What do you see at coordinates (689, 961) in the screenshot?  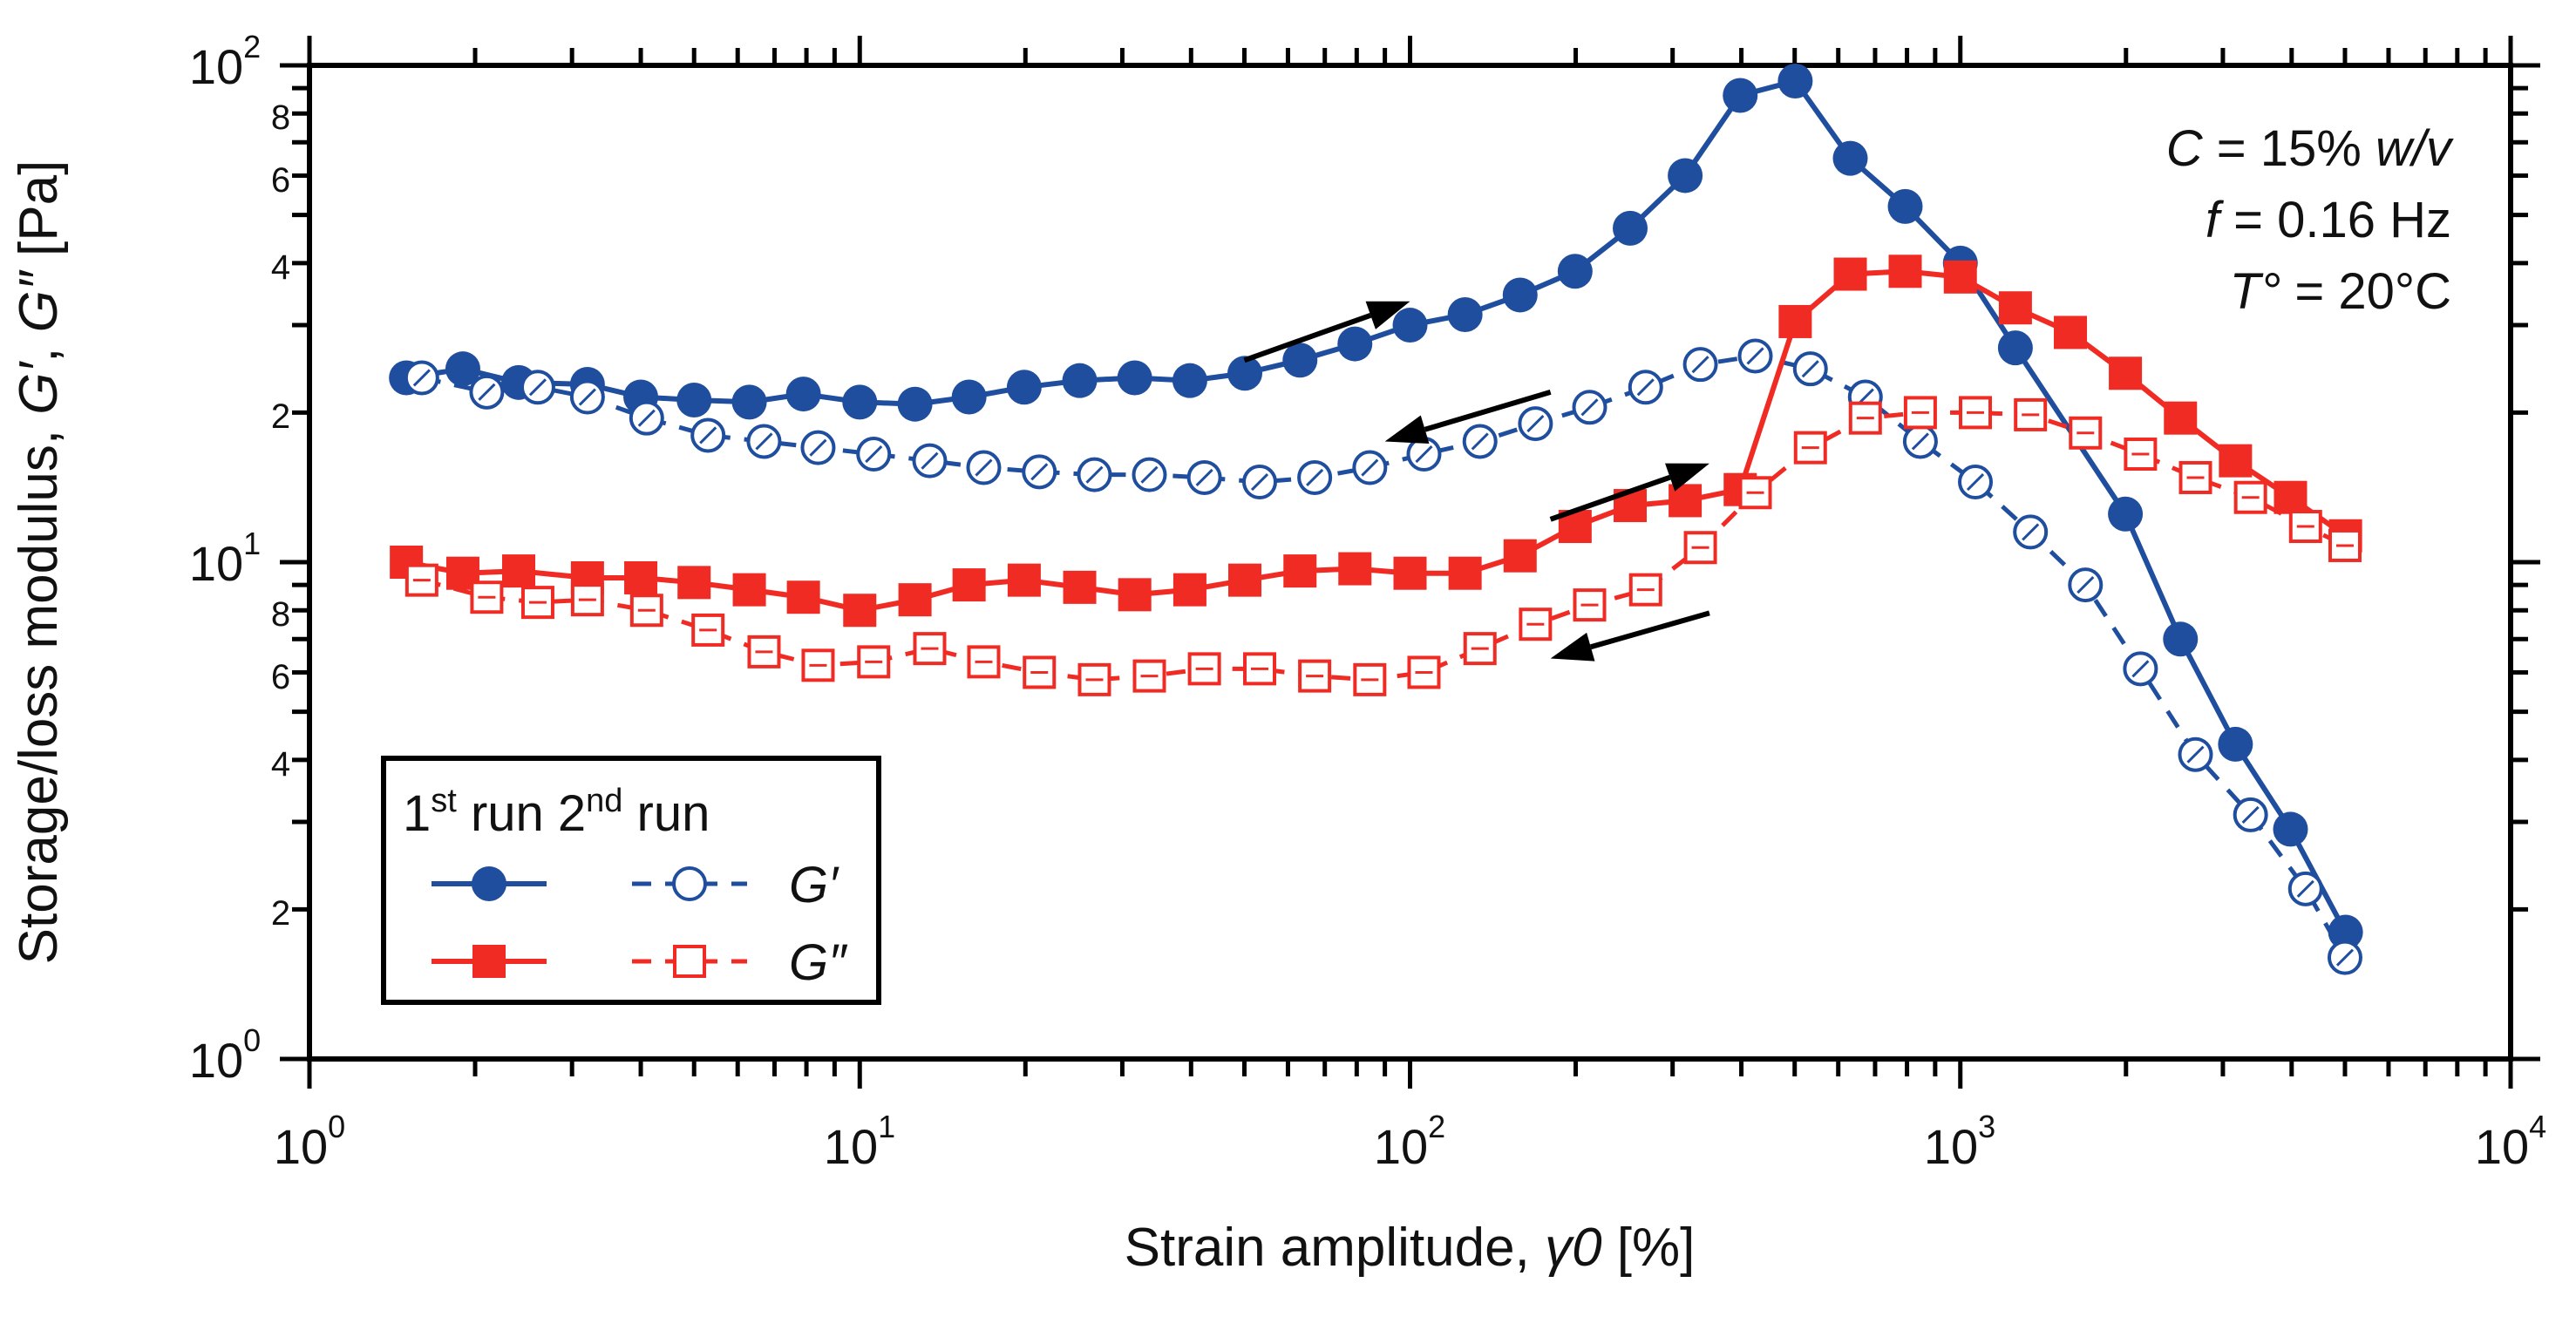 I see `legend-gdouble-run2-marker` at bounding box center [689, 961].